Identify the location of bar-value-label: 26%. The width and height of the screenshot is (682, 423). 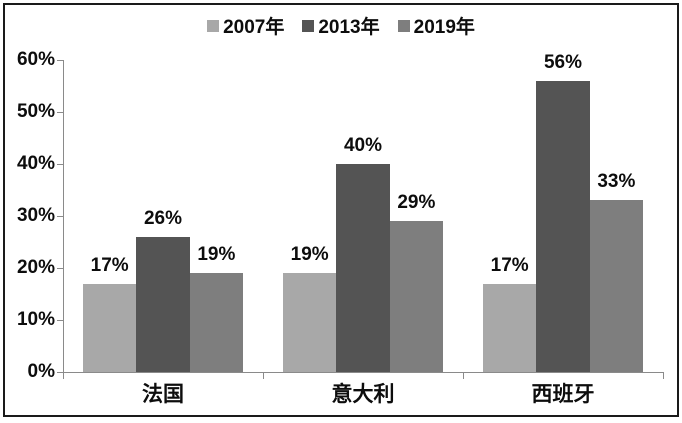
(163, 218).